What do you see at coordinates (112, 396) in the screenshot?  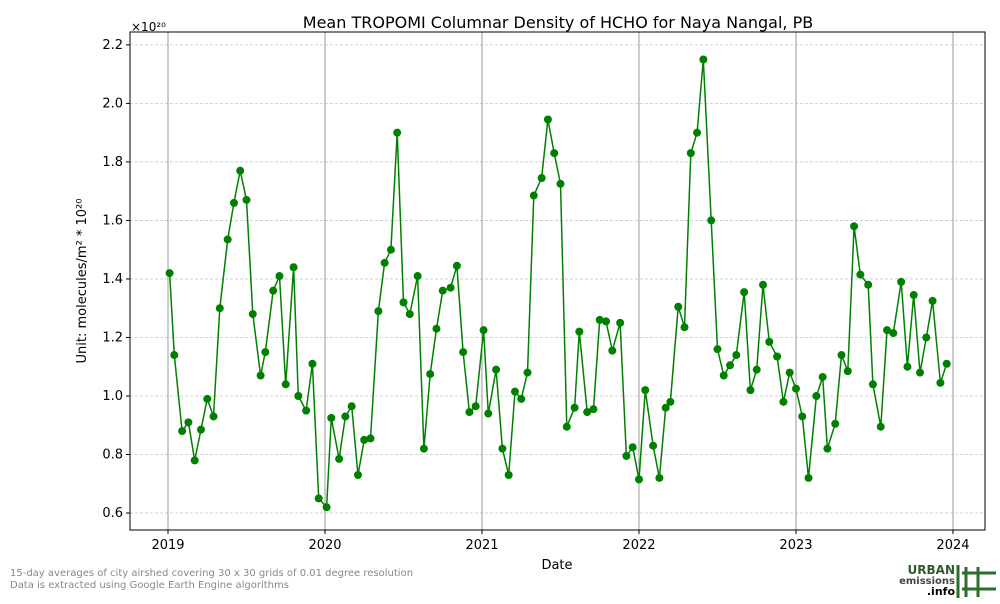 I see `y-tick-label: 1.0` at bounding box center [112, 396].